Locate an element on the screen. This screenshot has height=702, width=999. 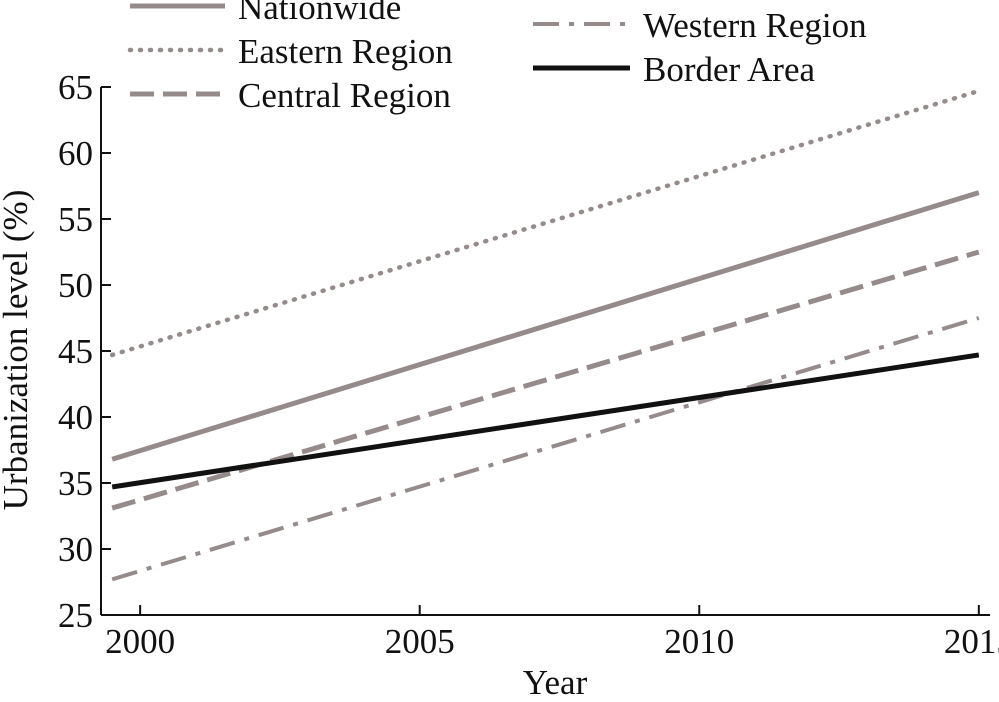
legend-item-border-area: Border Area is located at coordinates (674, 69).